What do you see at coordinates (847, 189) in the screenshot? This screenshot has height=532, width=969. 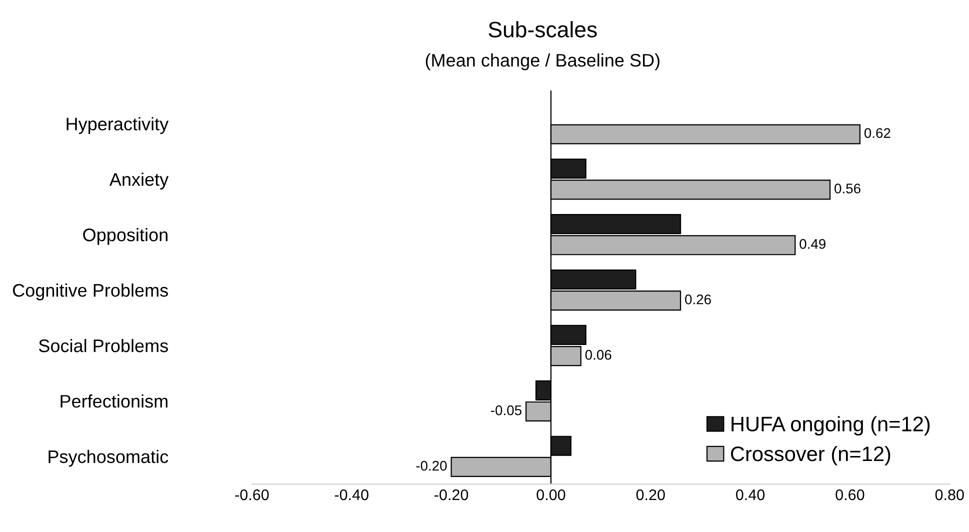 I see `data-label: 0.56` at bounding box center [847, 189].